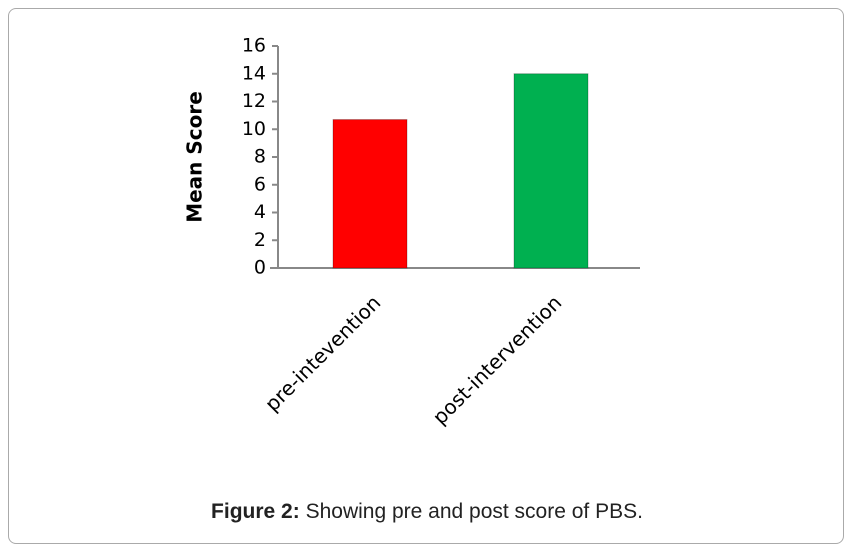 This screenshot has height=554, width=854. Describe the element at coordinates (195, 157) in the screenshot. I see `y-axis-label: Mean Score` at that location.